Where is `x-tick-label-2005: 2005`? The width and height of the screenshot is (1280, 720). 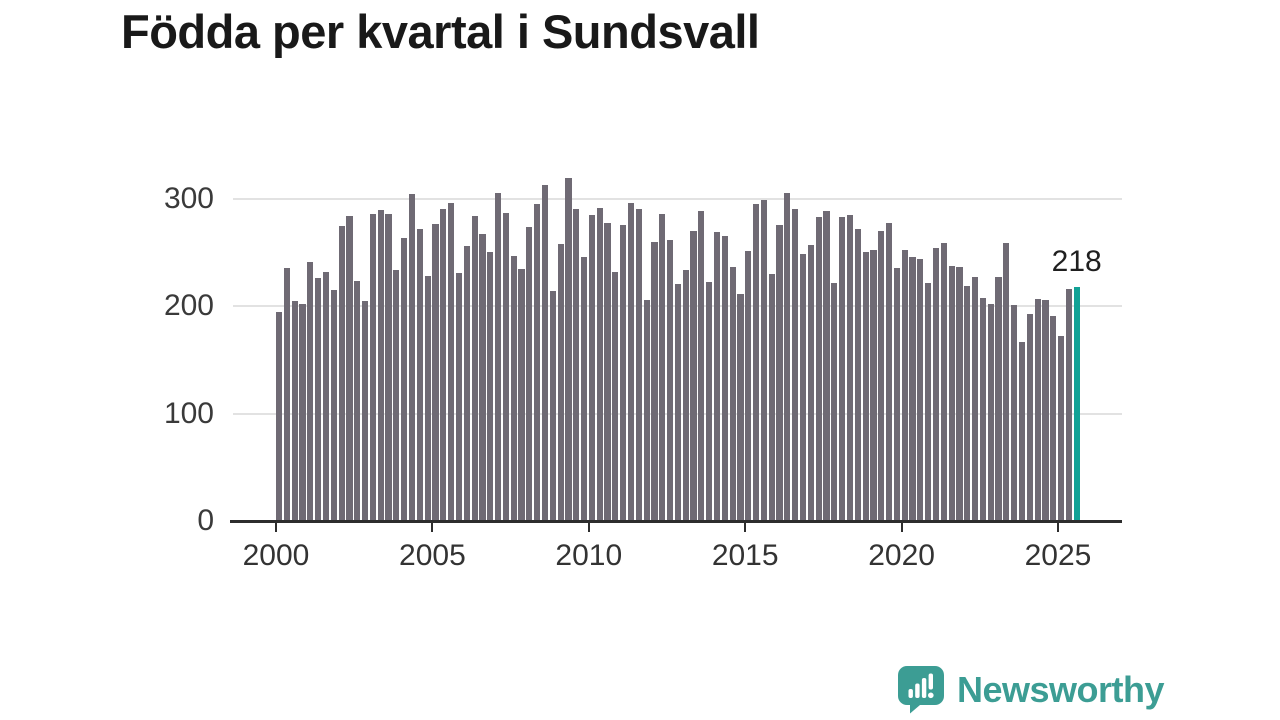
x-tick-label-2005: 2005 is located at coordinates (432, 555).